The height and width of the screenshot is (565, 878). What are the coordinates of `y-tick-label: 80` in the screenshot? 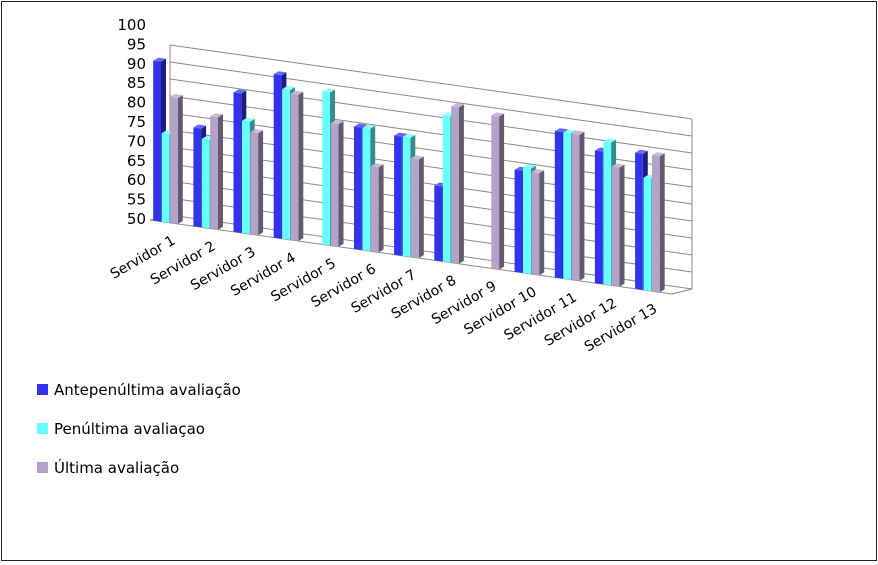 It's located at (136, 103).